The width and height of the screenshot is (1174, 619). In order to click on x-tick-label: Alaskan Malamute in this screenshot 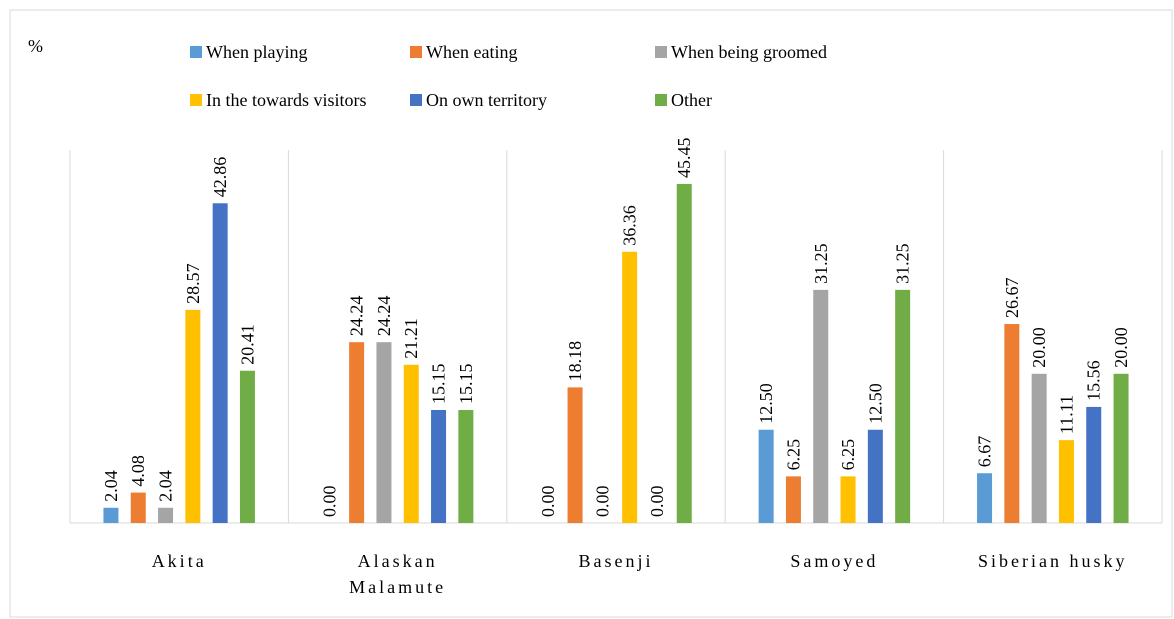, I will do `click(398, 574)`.